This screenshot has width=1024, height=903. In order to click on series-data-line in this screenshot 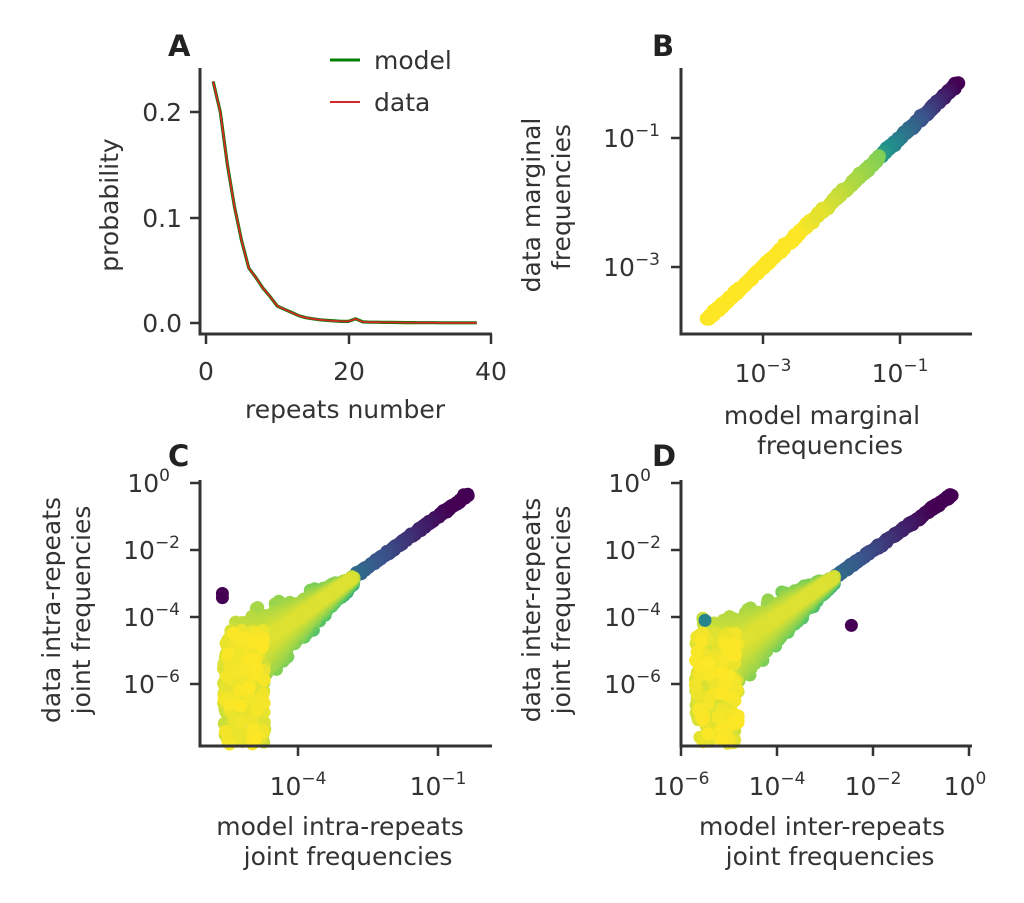, I will do `click(344, 202)`.